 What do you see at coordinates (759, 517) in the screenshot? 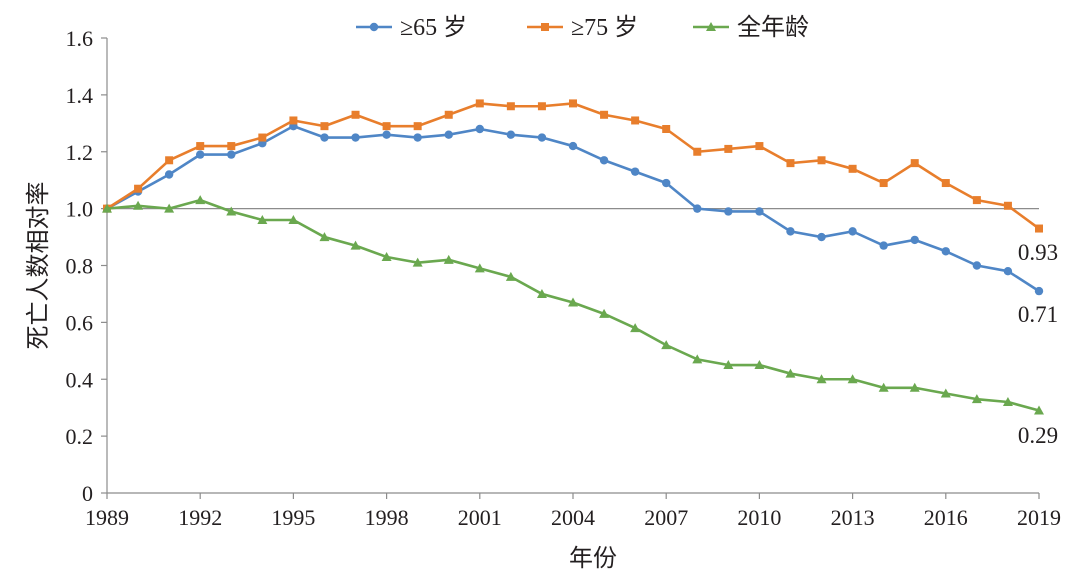
I see `x-tick-label: 2010` at bounding box center [759, 517].